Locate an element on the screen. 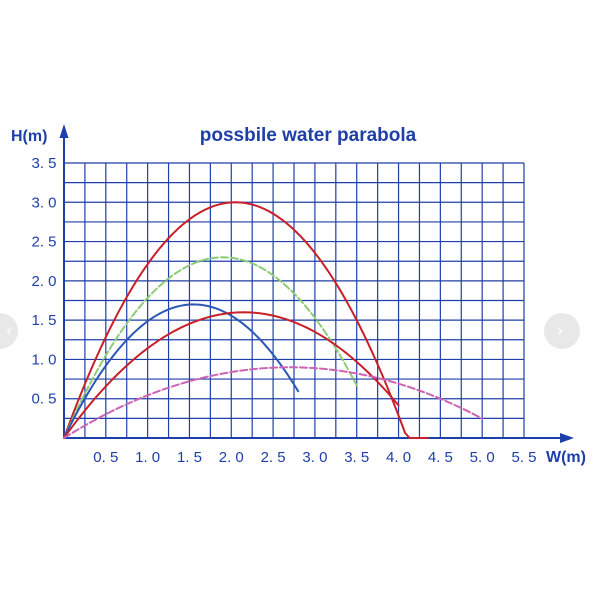  y-axis-label: H(m) is located at coordinates (29, 136).